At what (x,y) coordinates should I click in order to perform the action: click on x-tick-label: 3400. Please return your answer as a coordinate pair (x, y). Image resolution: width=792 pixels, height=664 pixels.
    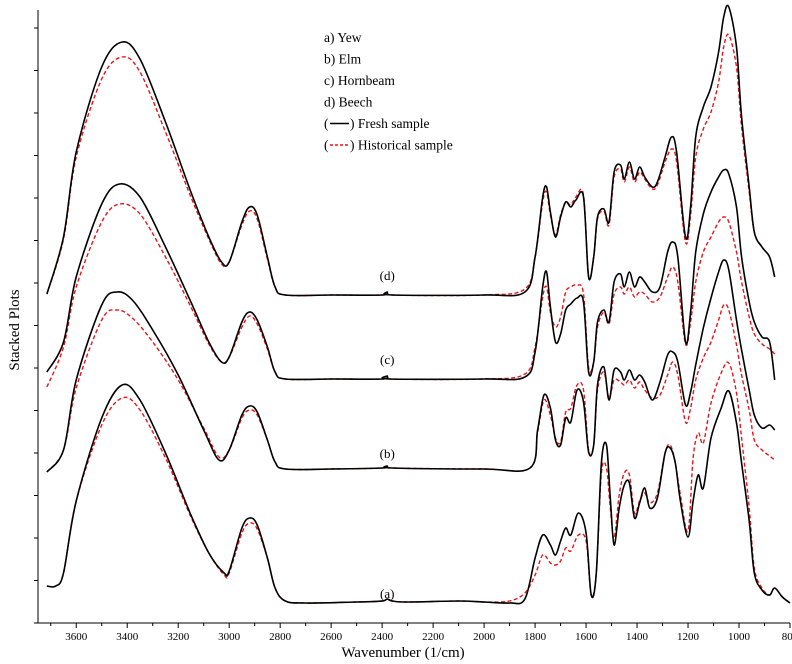
    Looking at the image, I should click on (127, 637).